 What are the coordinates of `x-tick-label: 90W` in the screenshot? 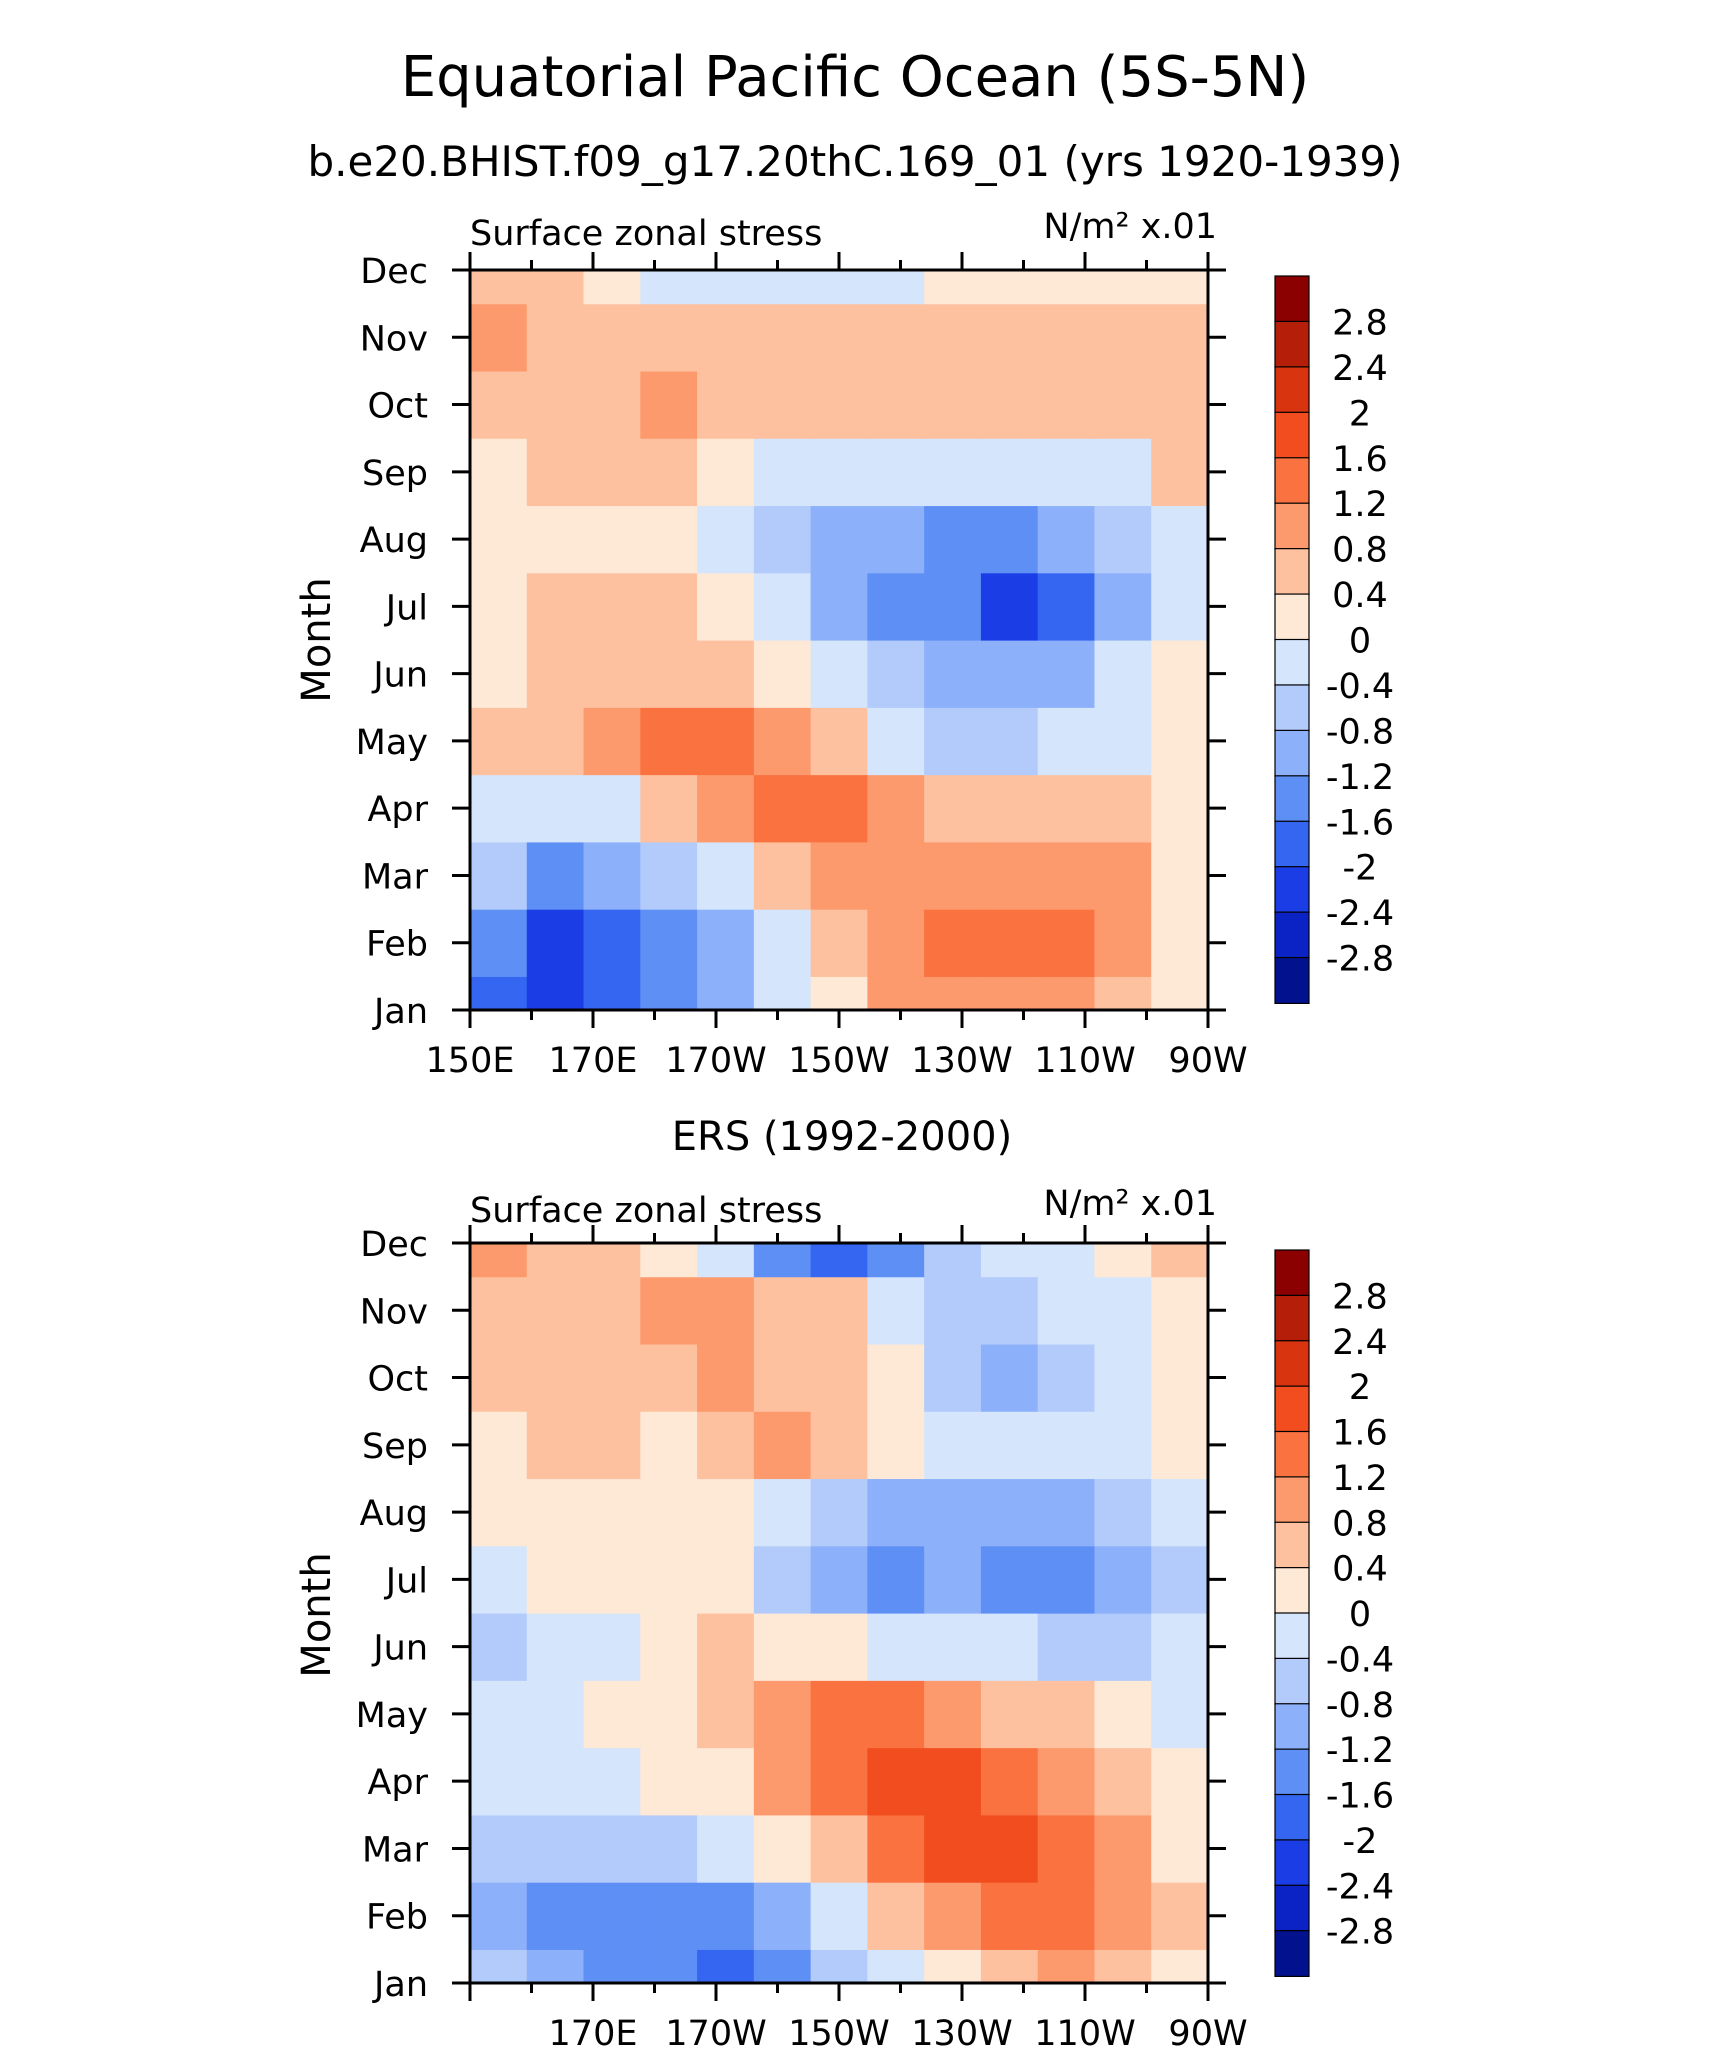 It's located at (1207, 2034).